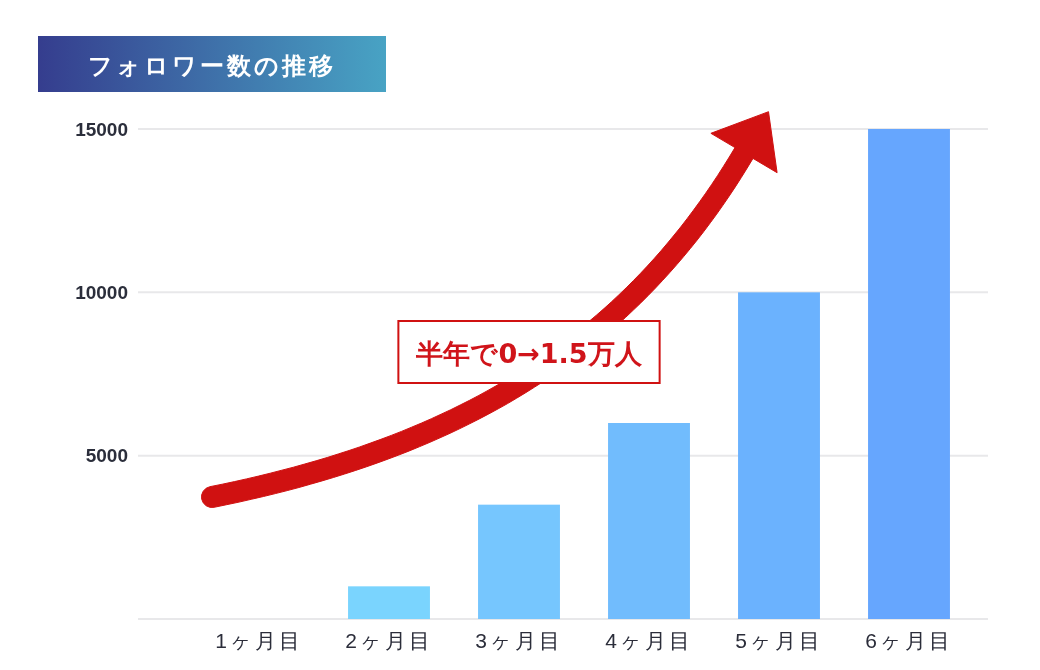 This screenshot has width=1040, height=670. What do you see at coordinates (259, 640) in the screenshot?
I see `x-tick-label: 1ヶ月目` at bounding box center [259, 640].